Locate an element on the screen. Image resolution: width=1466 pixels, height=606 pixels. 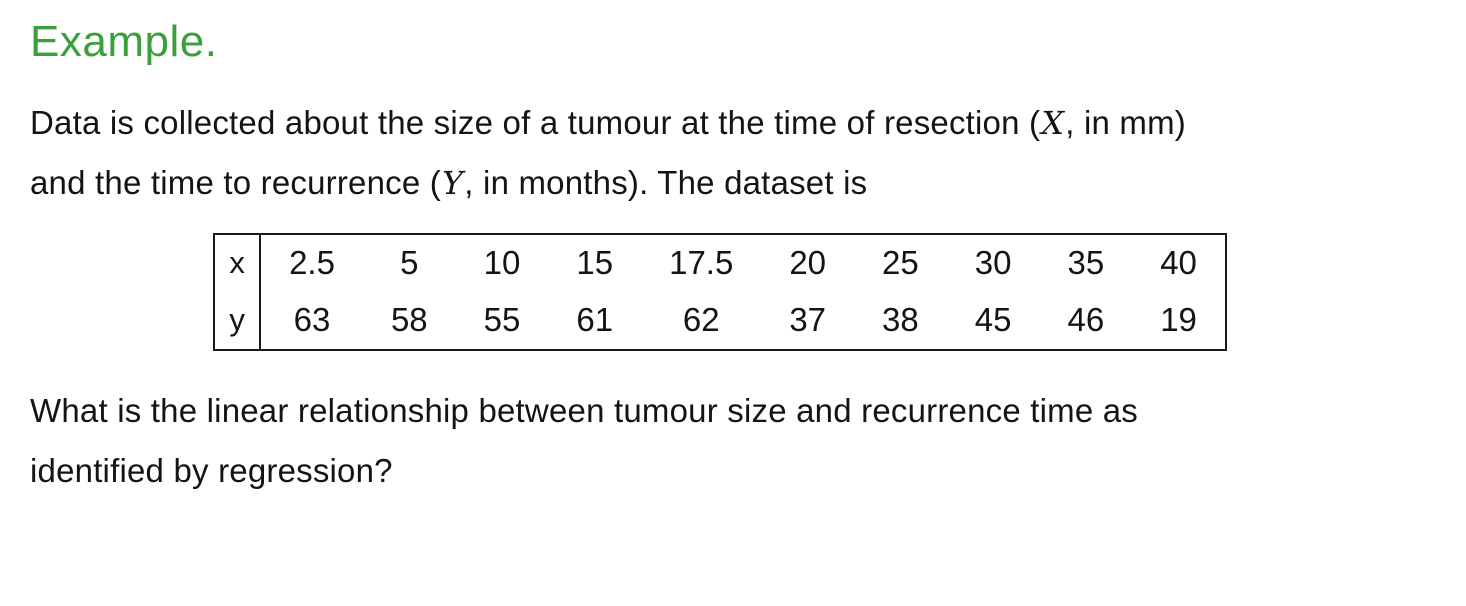
table-cell: 58 is located at coordinates (409, 320).